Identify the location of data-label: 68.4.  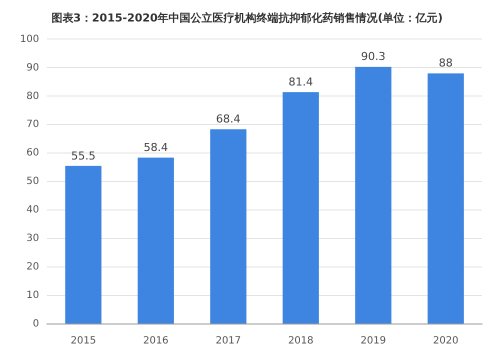
(228, 119).